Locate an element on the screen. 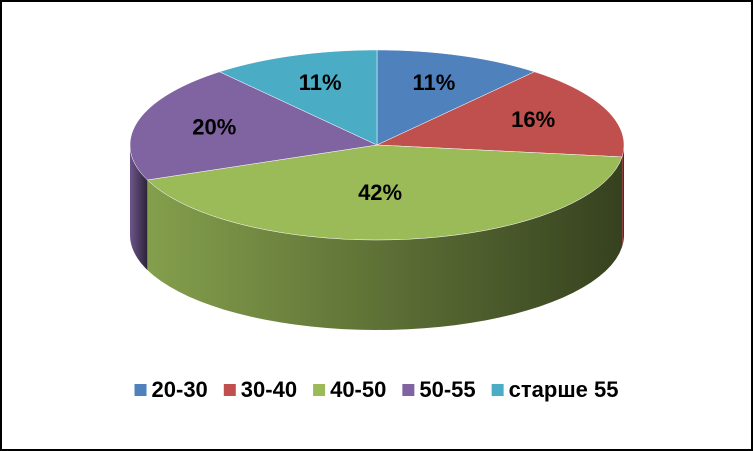 The image size is (753, 451). data-label: 20% is located at coordinates (214, 127).